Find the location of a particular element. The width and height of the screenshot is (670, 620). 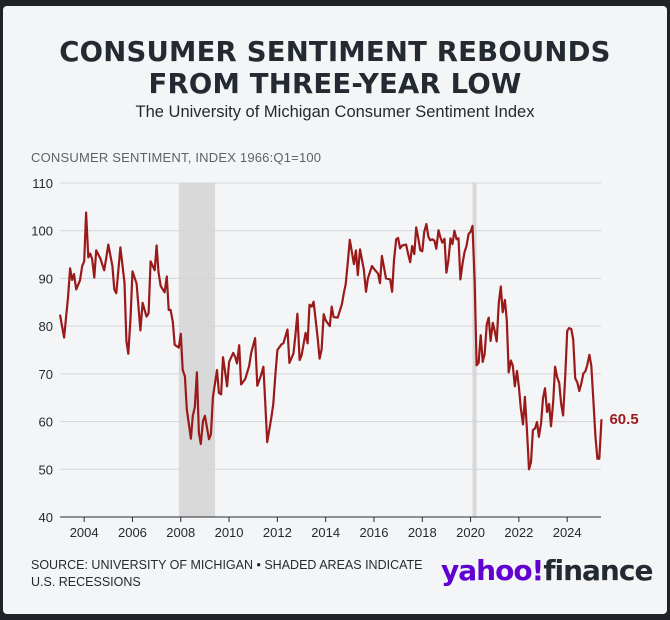

x-tick-label-2020: 2020 is located at coordinates (470, 532).